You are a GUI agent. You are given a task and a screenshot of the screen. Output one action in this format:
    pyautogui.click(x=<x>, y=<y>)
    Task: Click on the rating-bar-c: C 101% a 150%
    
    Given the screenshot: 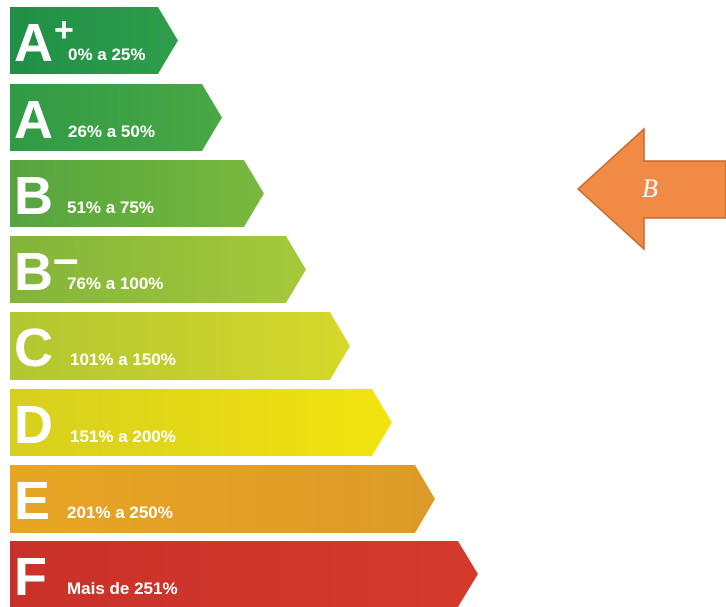 What is the action you would take?
    pyautogui.click(x=180, y=346)
    